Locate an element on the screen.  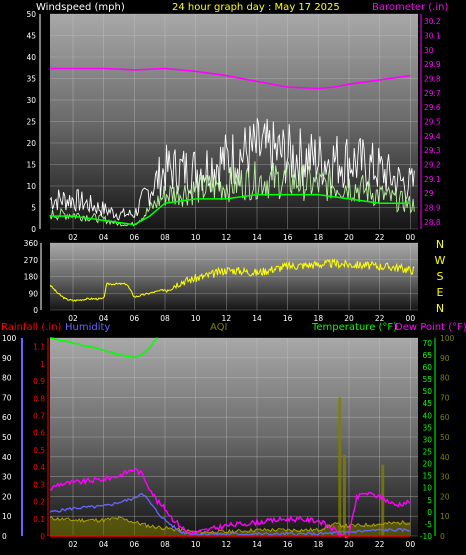
rain-tick-label: 0 is located at coordinates (42, 536).